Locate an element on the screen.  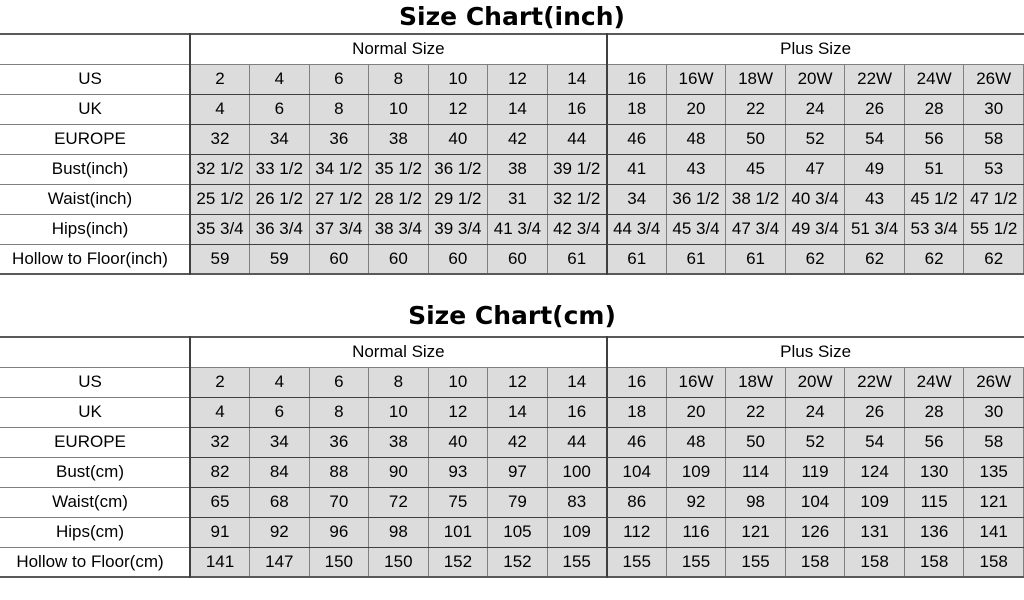
table-cell: 32 1/2 is located at coordinates (577, 199).